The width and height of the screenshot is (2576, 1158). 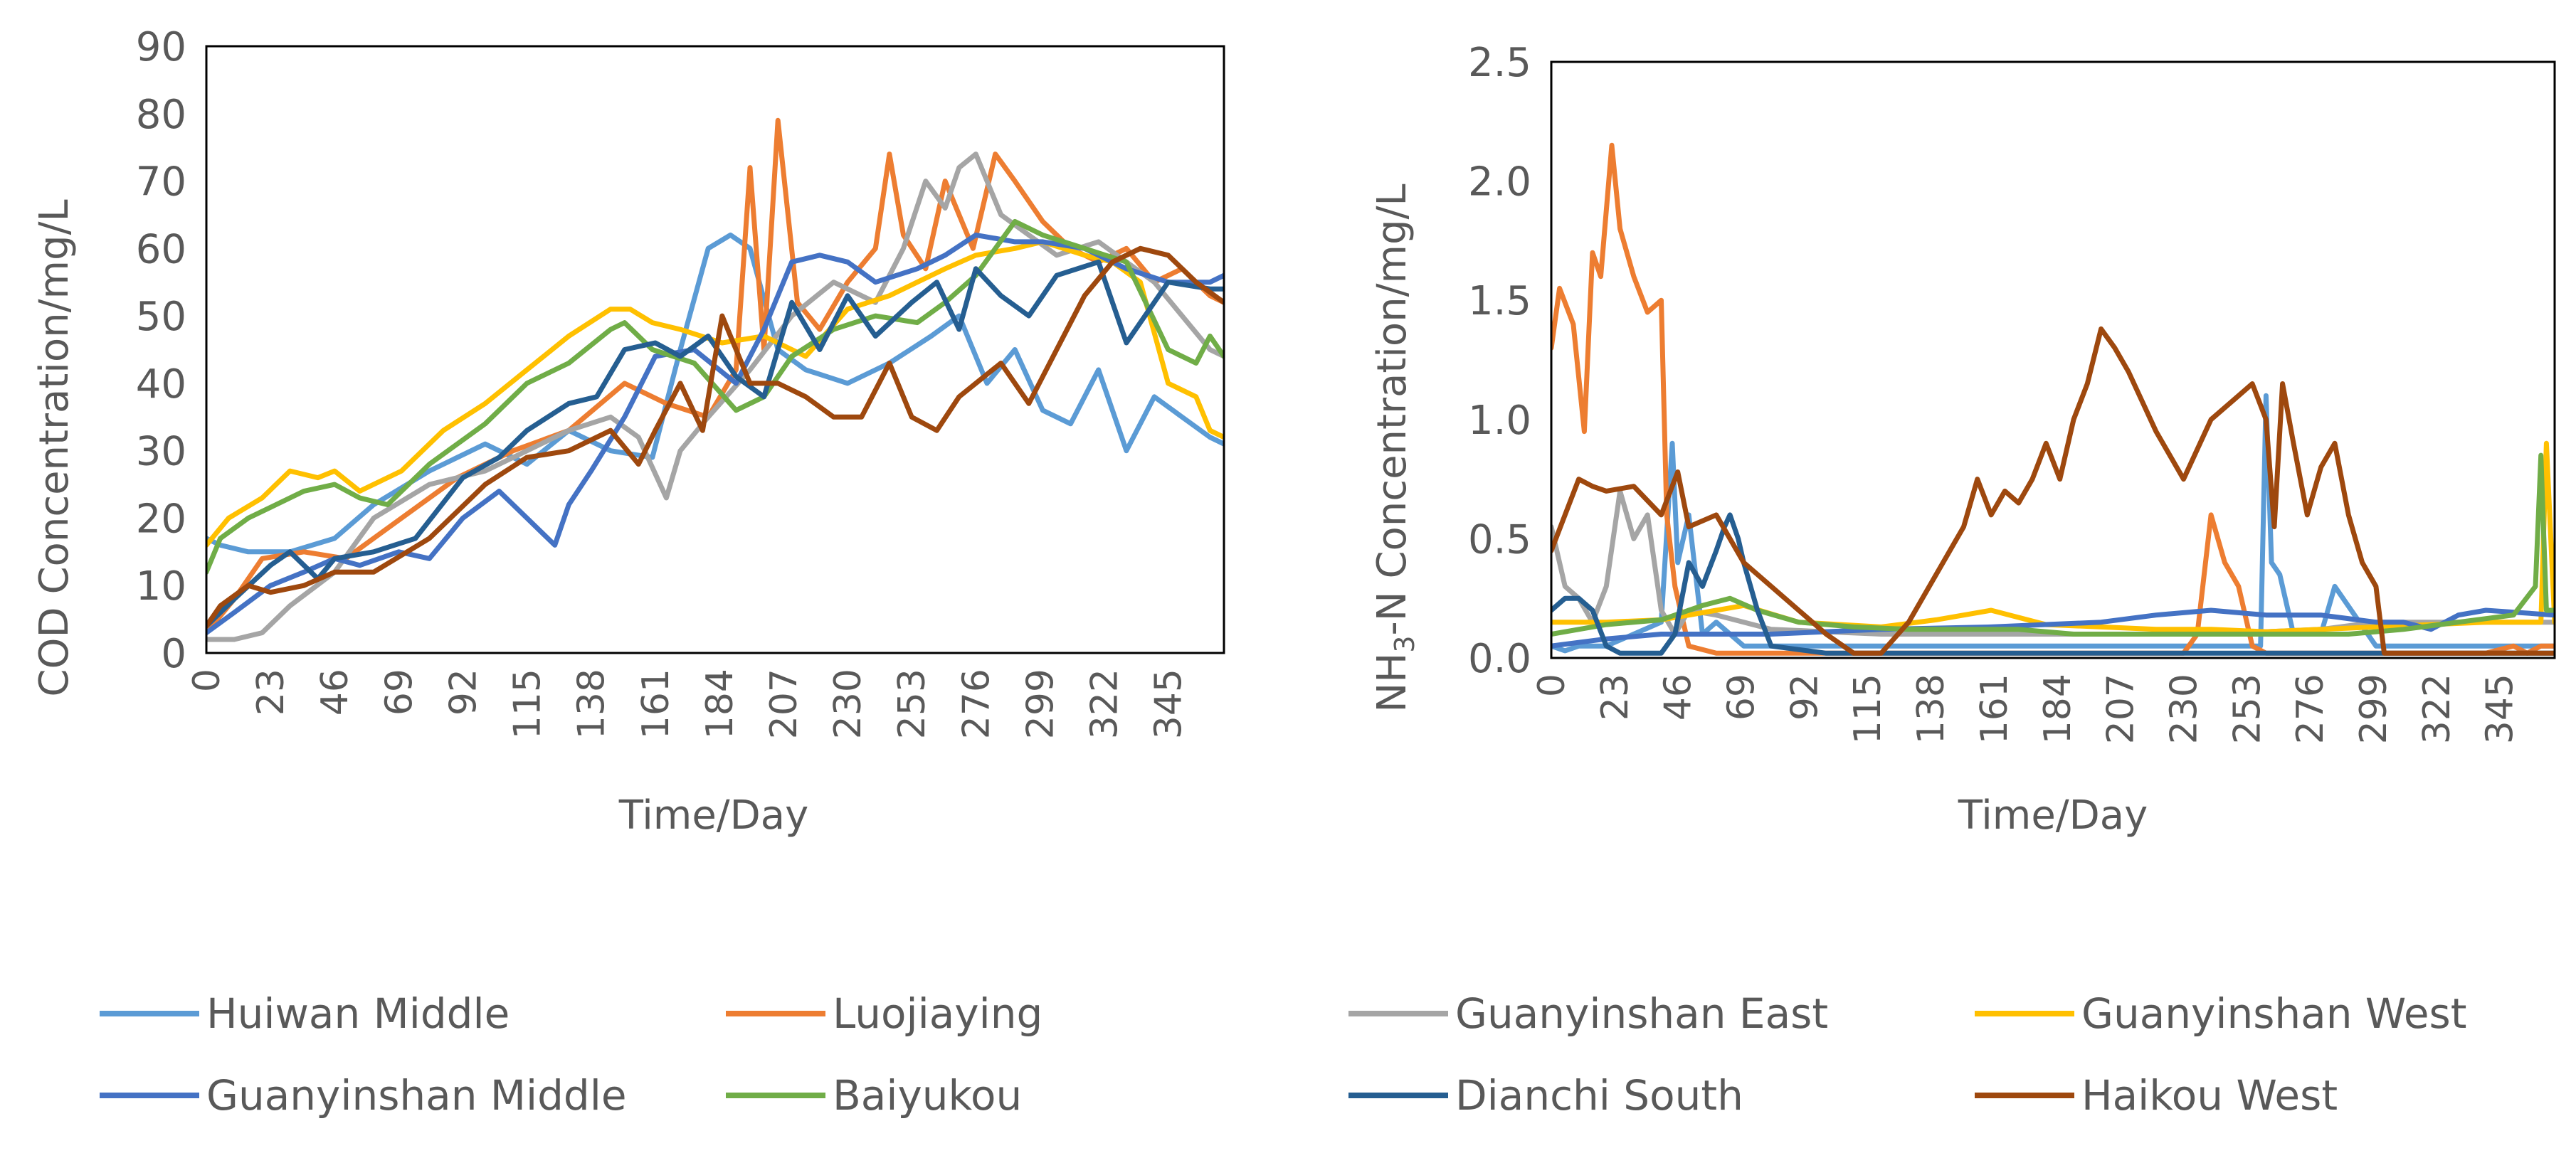 What do you see at coordinates (928, 1095) in the screenshot?
I see `legend-label: Baiyukou` at bounding box center [928, 1095].